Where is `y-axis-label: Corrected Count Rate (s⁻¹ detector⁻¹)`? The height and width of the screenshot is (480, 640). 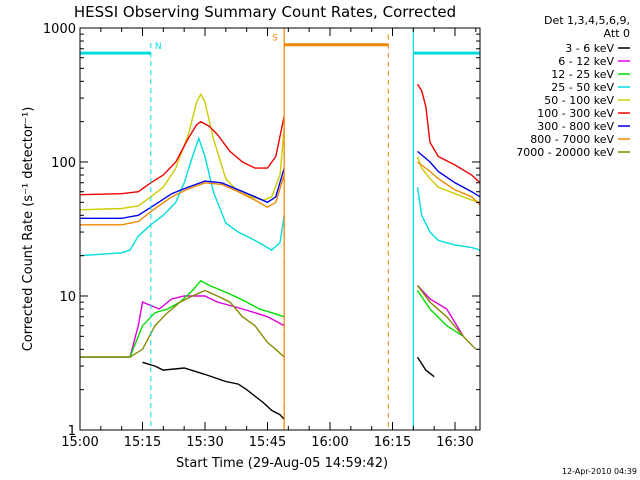
y-axis-label: Corrected Count Rate (s⁻¹ detector⁻¹) is located at coordinates (28, 229).